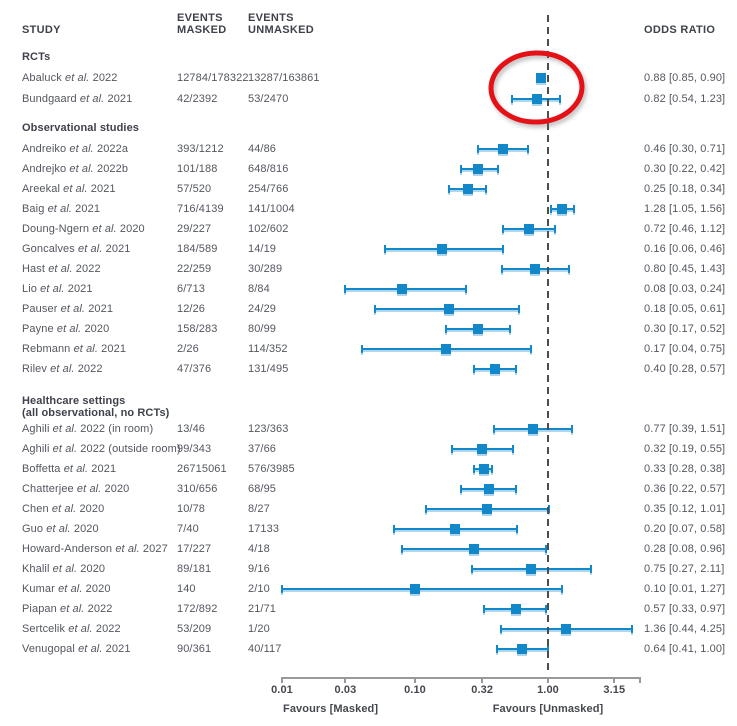 The height and width of the screenshot is (726, 737). What do you see at coordinates (194, 449) in the screenshot?
I see `events-masked-value: 99/343` at bounding box center [194, 449].